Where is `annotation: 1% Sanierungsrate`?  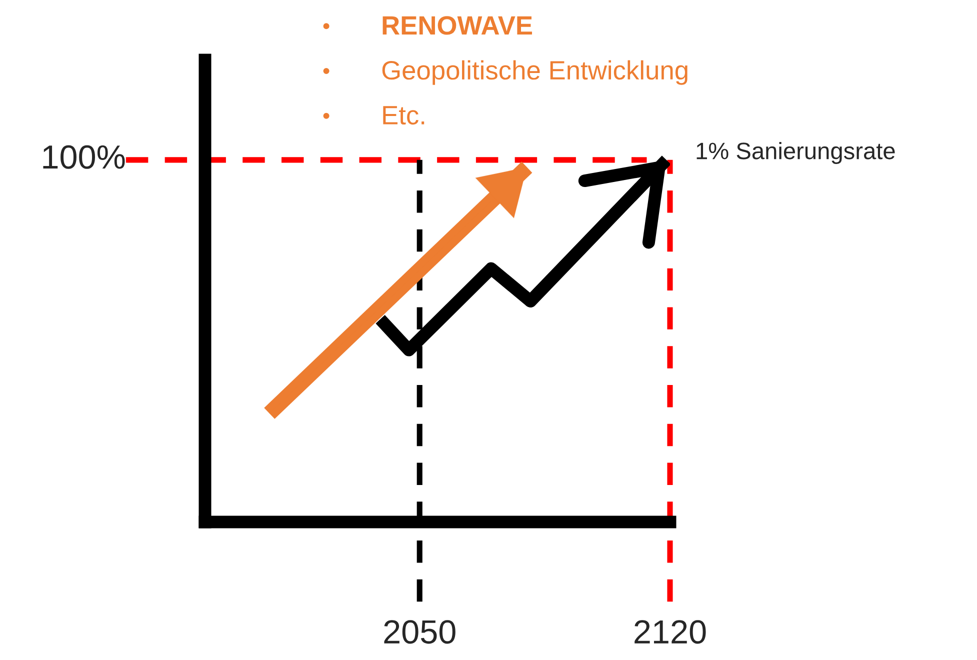
annotation: 1% Sanierungsrate is located at coordinates (795, 153).